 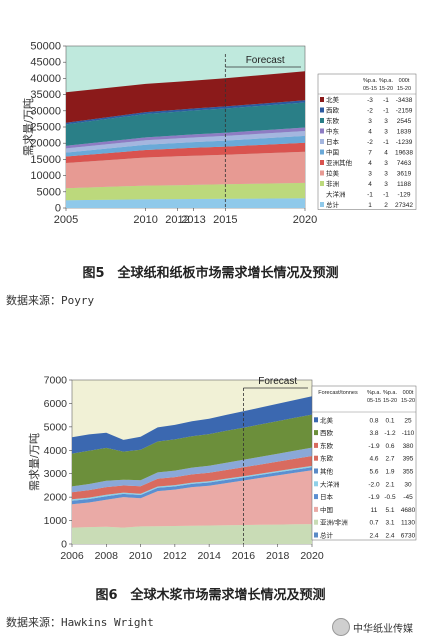 What do you see at coordinates (386, 205) in the screenshot?
I see `legend-entry-value: 2` at bounding box center [386, 205].